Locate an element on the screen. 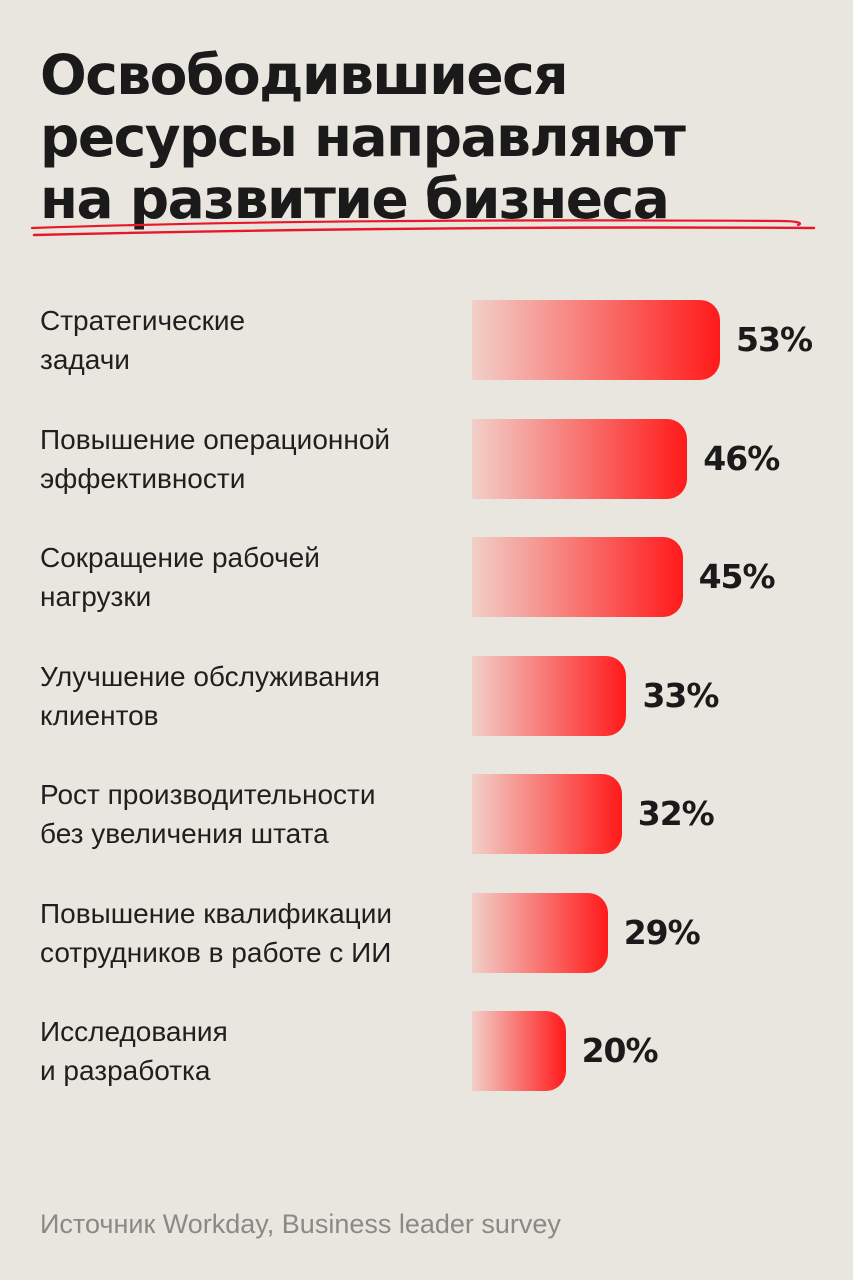 Image resolution: width=853 pixels, height=1280 pixels. category-label: Исследования и разработка is located at coordinates (134, 1051).